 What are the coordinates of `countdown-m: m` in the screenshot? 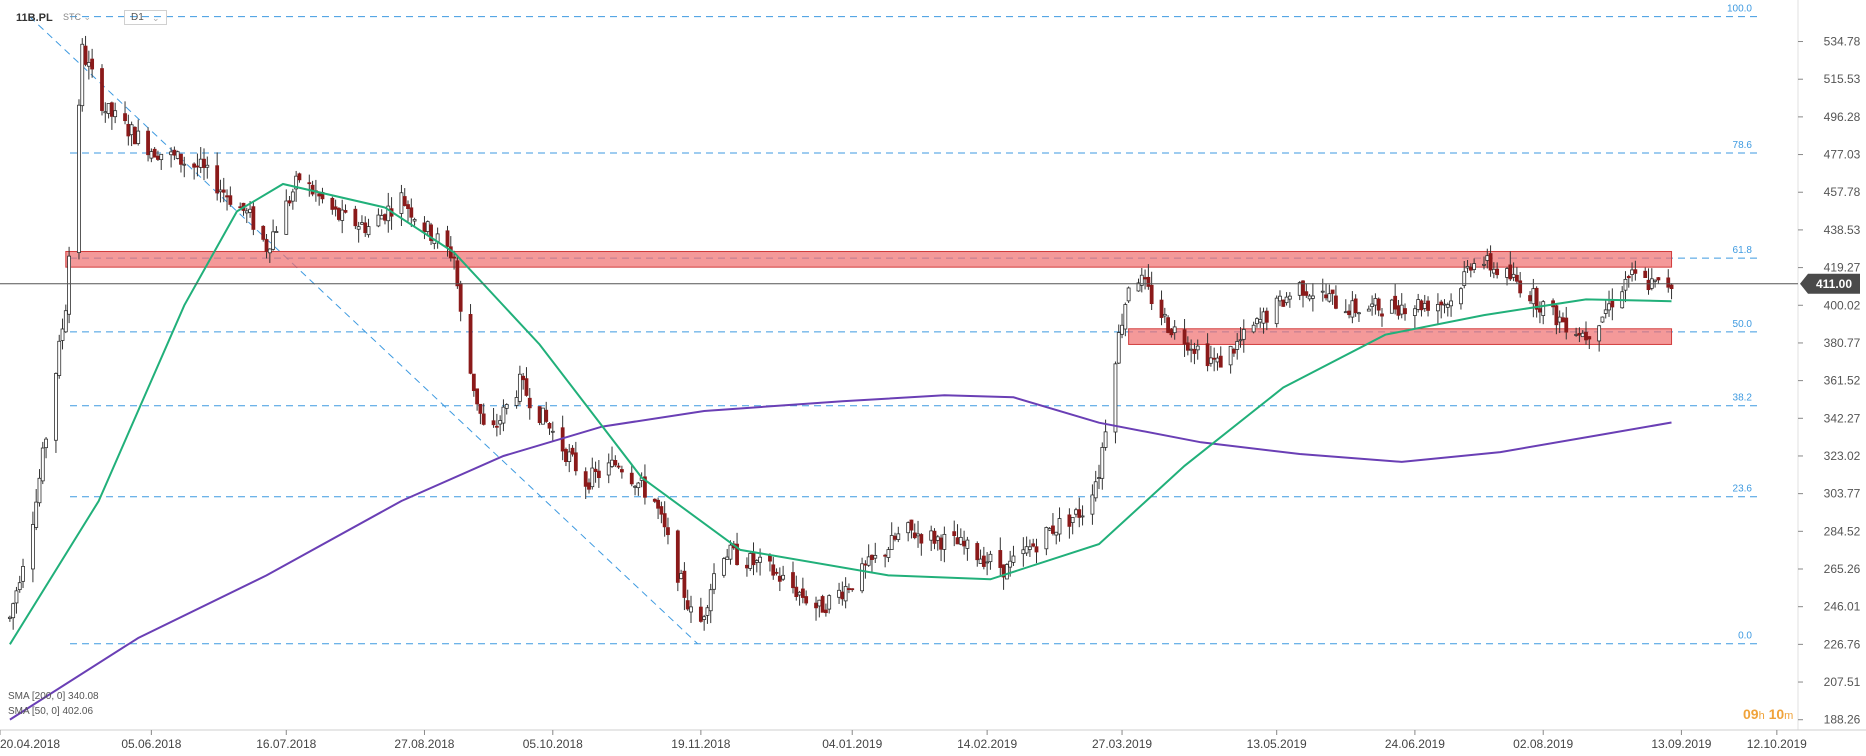 It's located at (1789, 716).